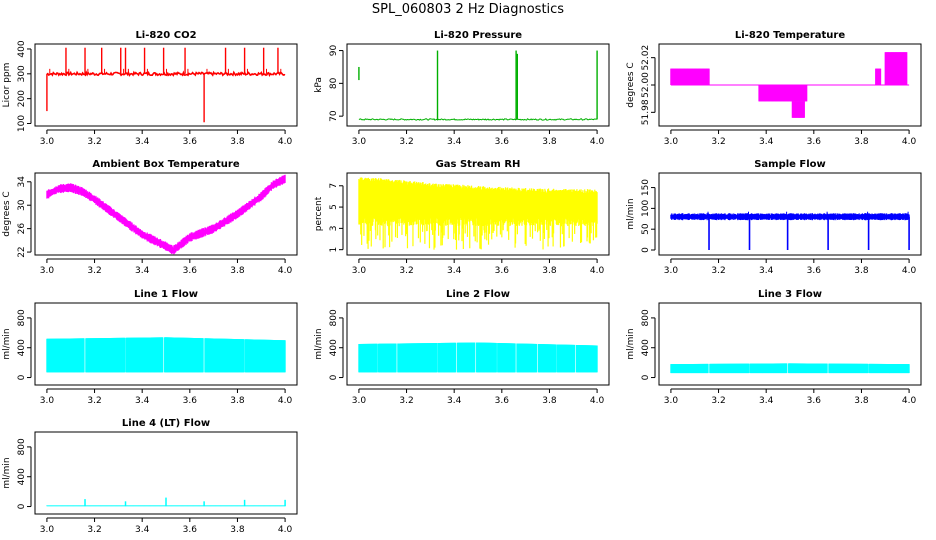 The image size is (936, 540). I want to click on y-axis-label: kPa, so click(319, 85).